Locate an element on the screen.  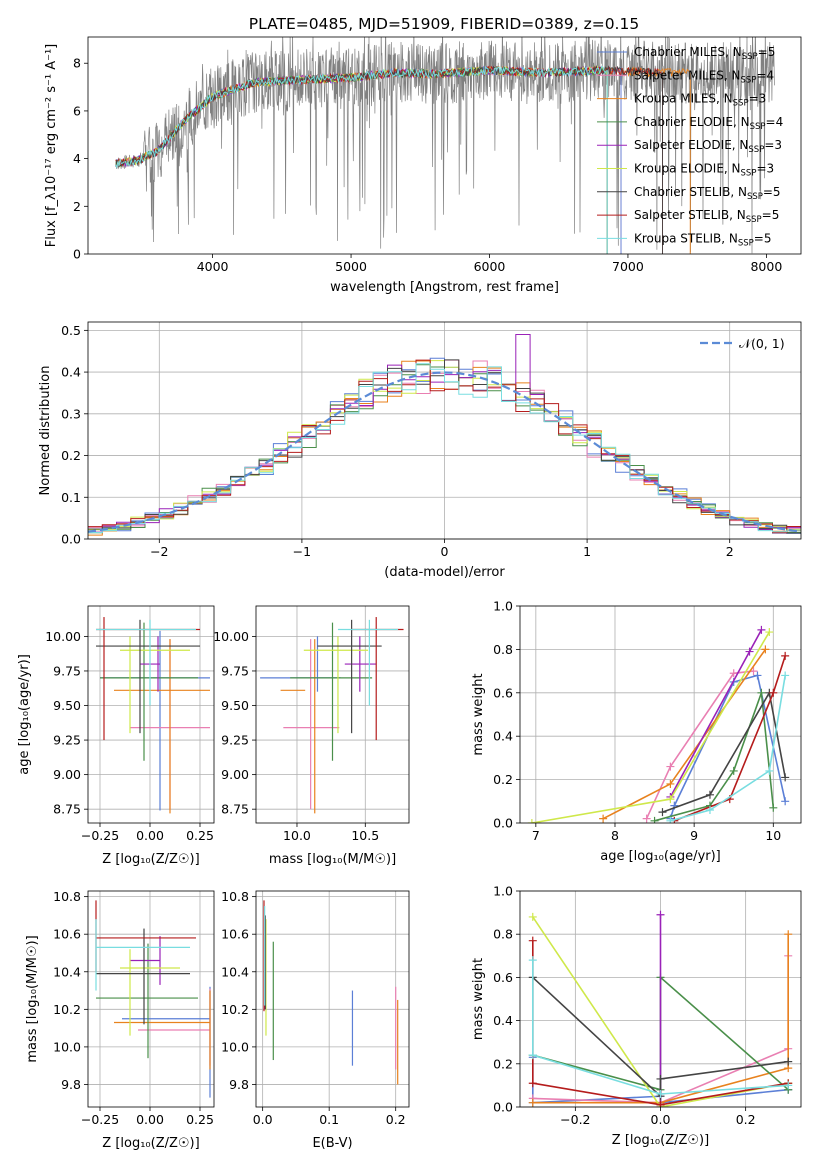
histogram-kroupa-stelib is located at coordinates (444, 448).